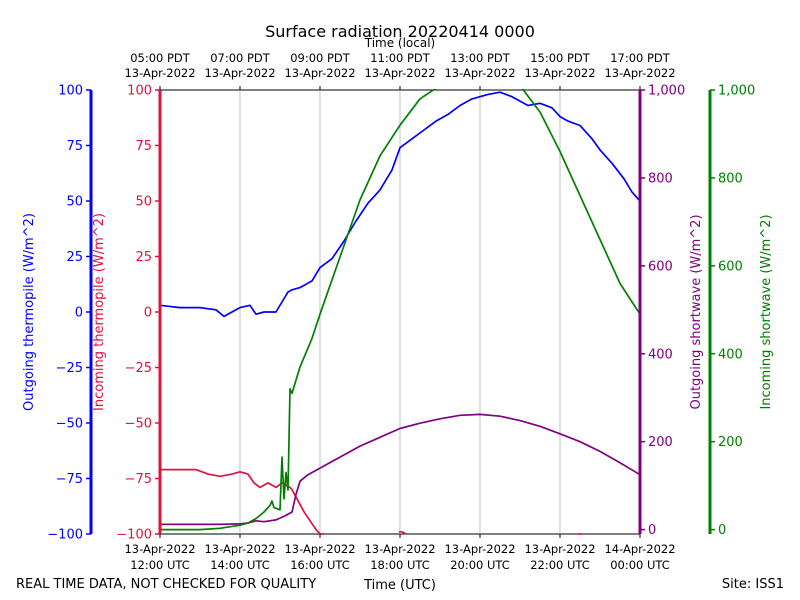 This screenshot has width=800, height=600. I want to click on in_thermo-tick-label: −100, so click(134, 535).